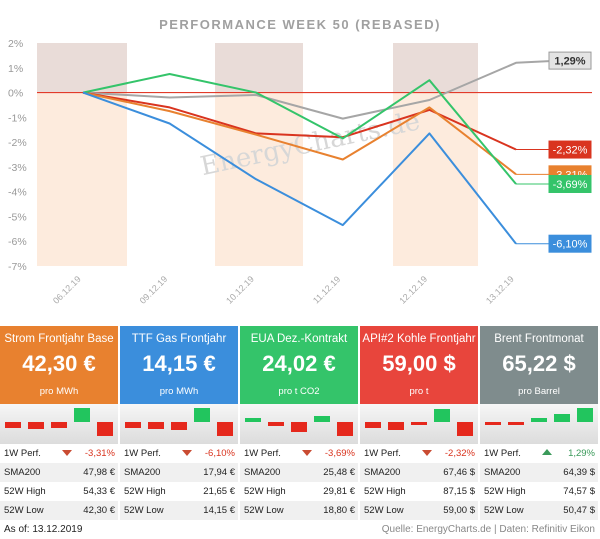 The height and width of the screenshot is (539, 600). I want to click on end-label-box-gas, so click(570, 243).